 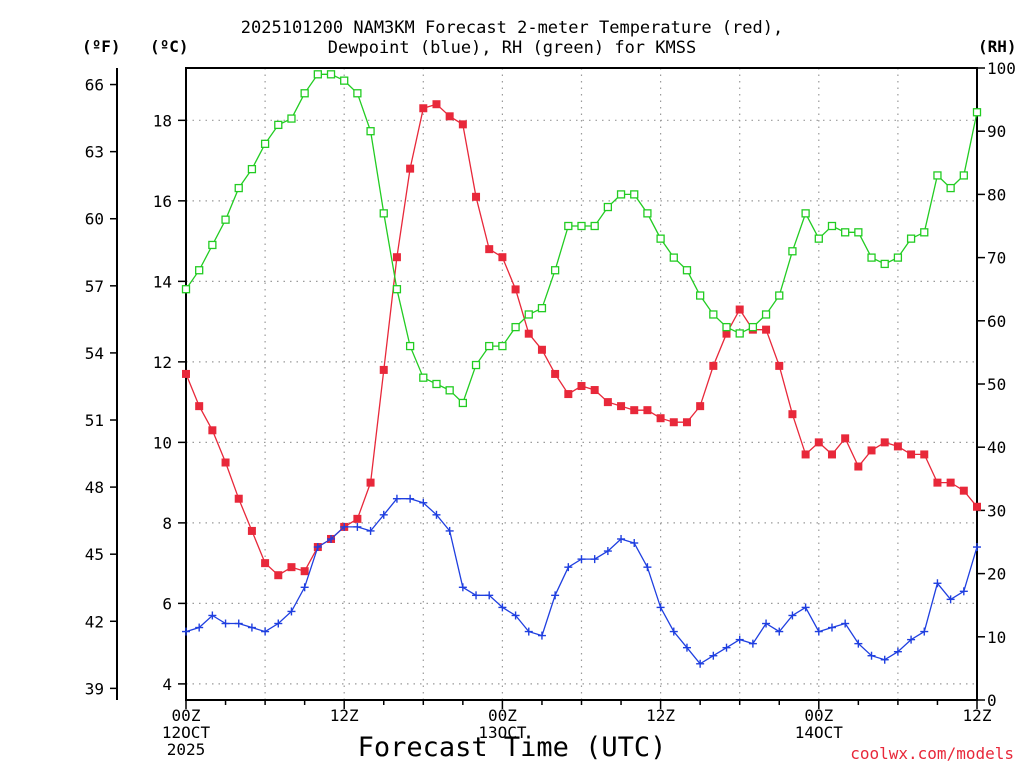 What do you see at coordinates (94, 487) in the screenshot?
I see `fahrenheit-tick-label-48: 48` at bounding box center [94, 487].